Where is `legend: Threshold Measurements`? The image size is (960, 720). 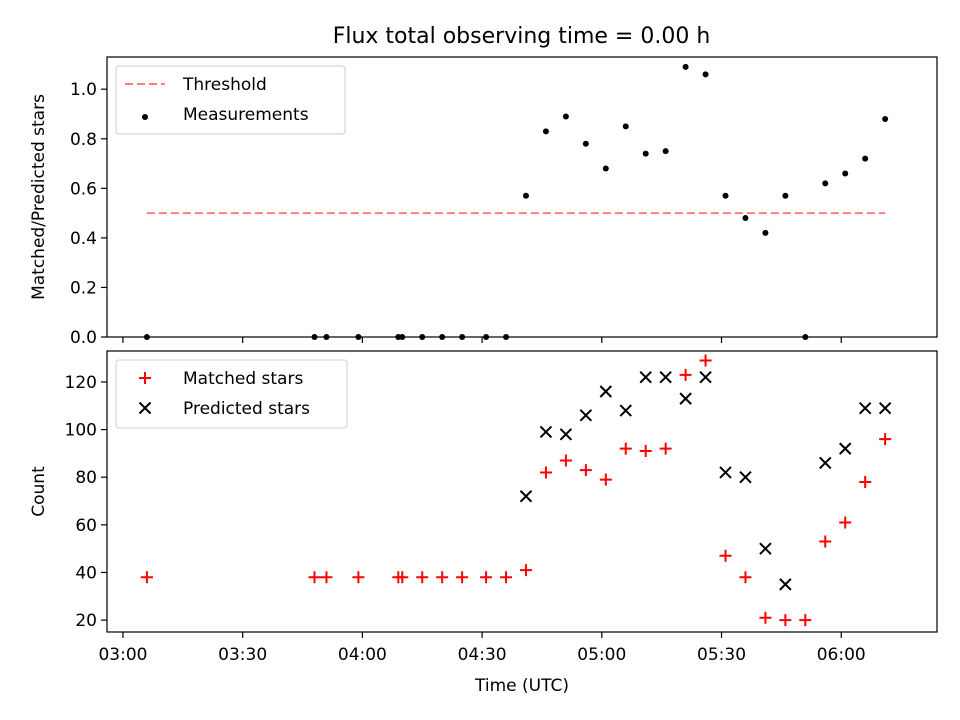 legend: Threshold Measurements is located at coordinates (230, 100).